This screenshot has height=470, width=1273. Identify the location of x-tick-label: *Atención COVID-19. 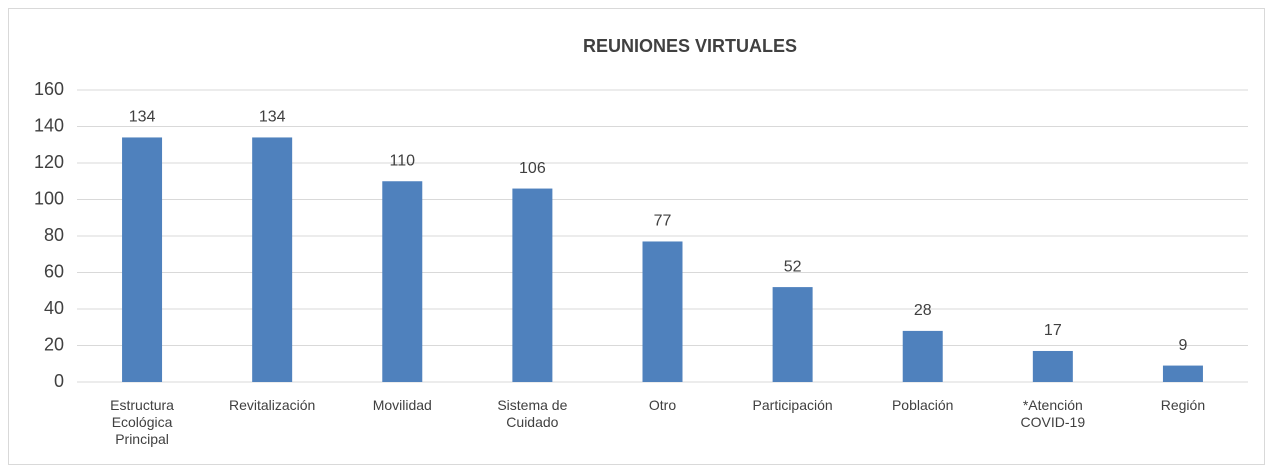
(1053, 413).